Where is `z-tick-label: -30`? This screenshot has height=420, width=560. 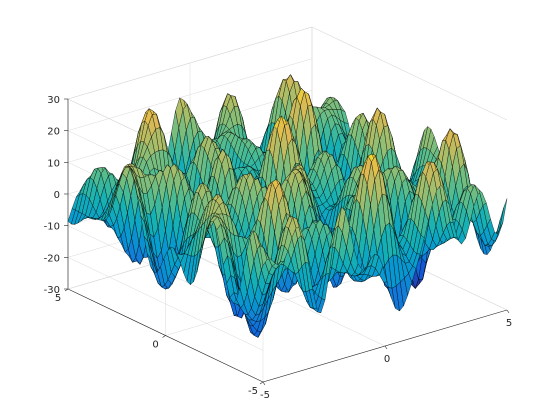 z-tick-label: -30 is located at coordinates (52, 290).